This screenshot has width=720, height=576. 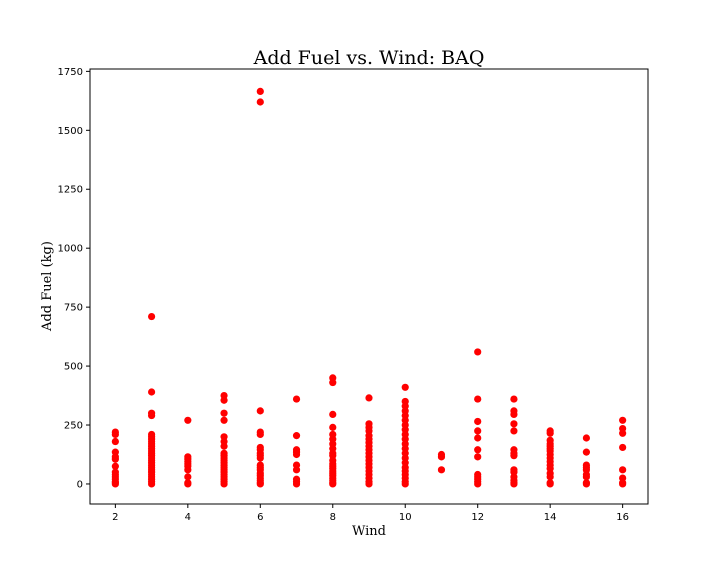 What do you see at coordinates (70, 131) in the screenshot?
I see `y-tick-label: 1500` at bounding box center [70, 131].